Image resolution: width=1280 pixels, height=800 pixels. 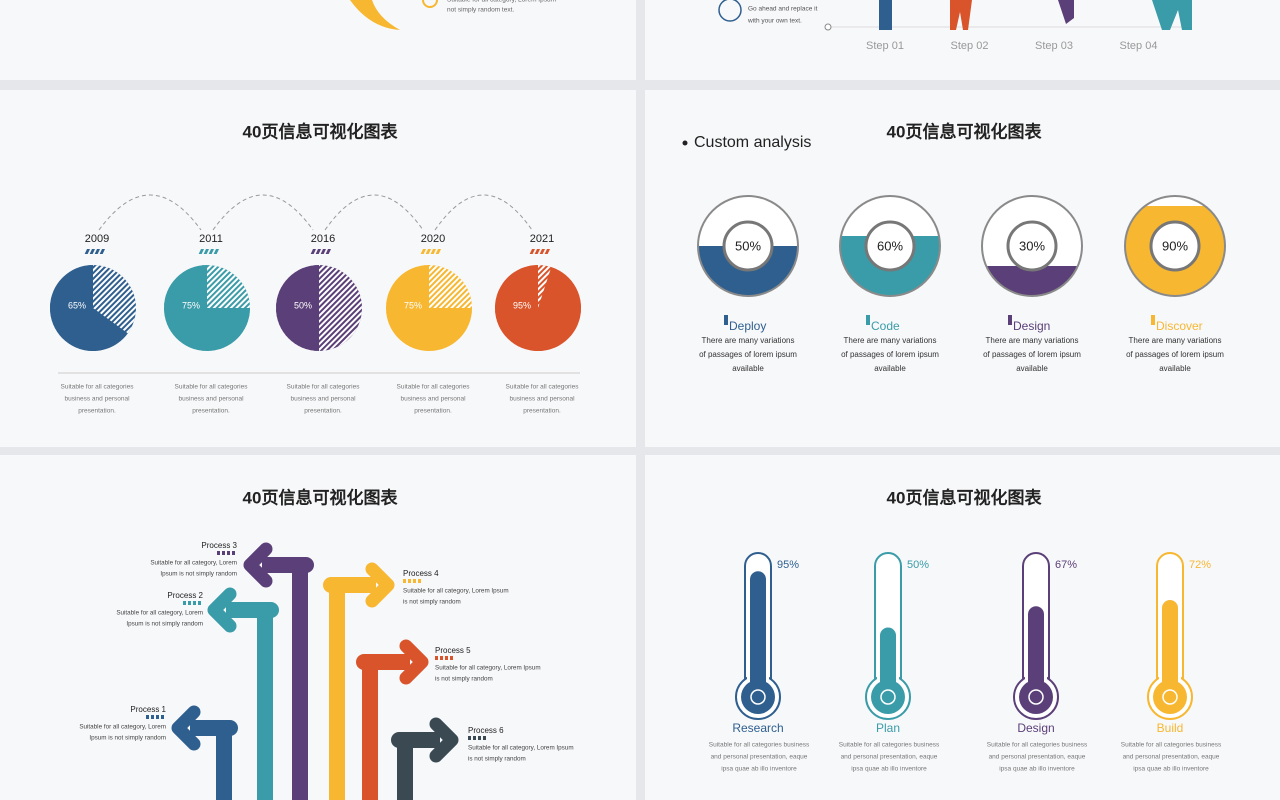 What do you see at coordinates (433, 239) in the screenshot?
I see `year-label: 2020` at bounding box center [433, 239].